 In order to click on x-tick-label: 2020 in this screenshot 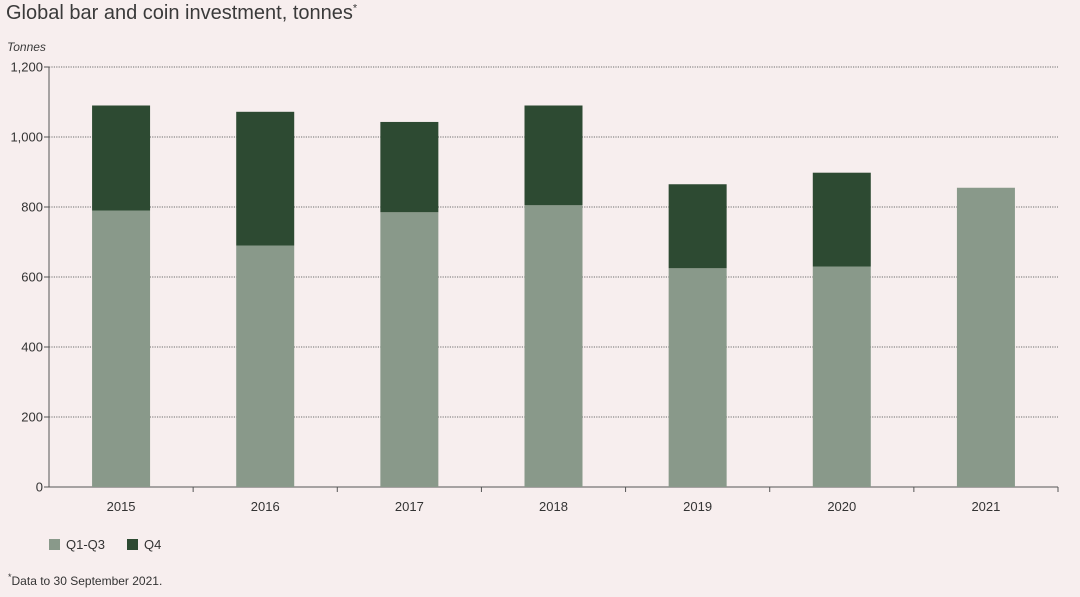, I will do `click(841, 506)`.